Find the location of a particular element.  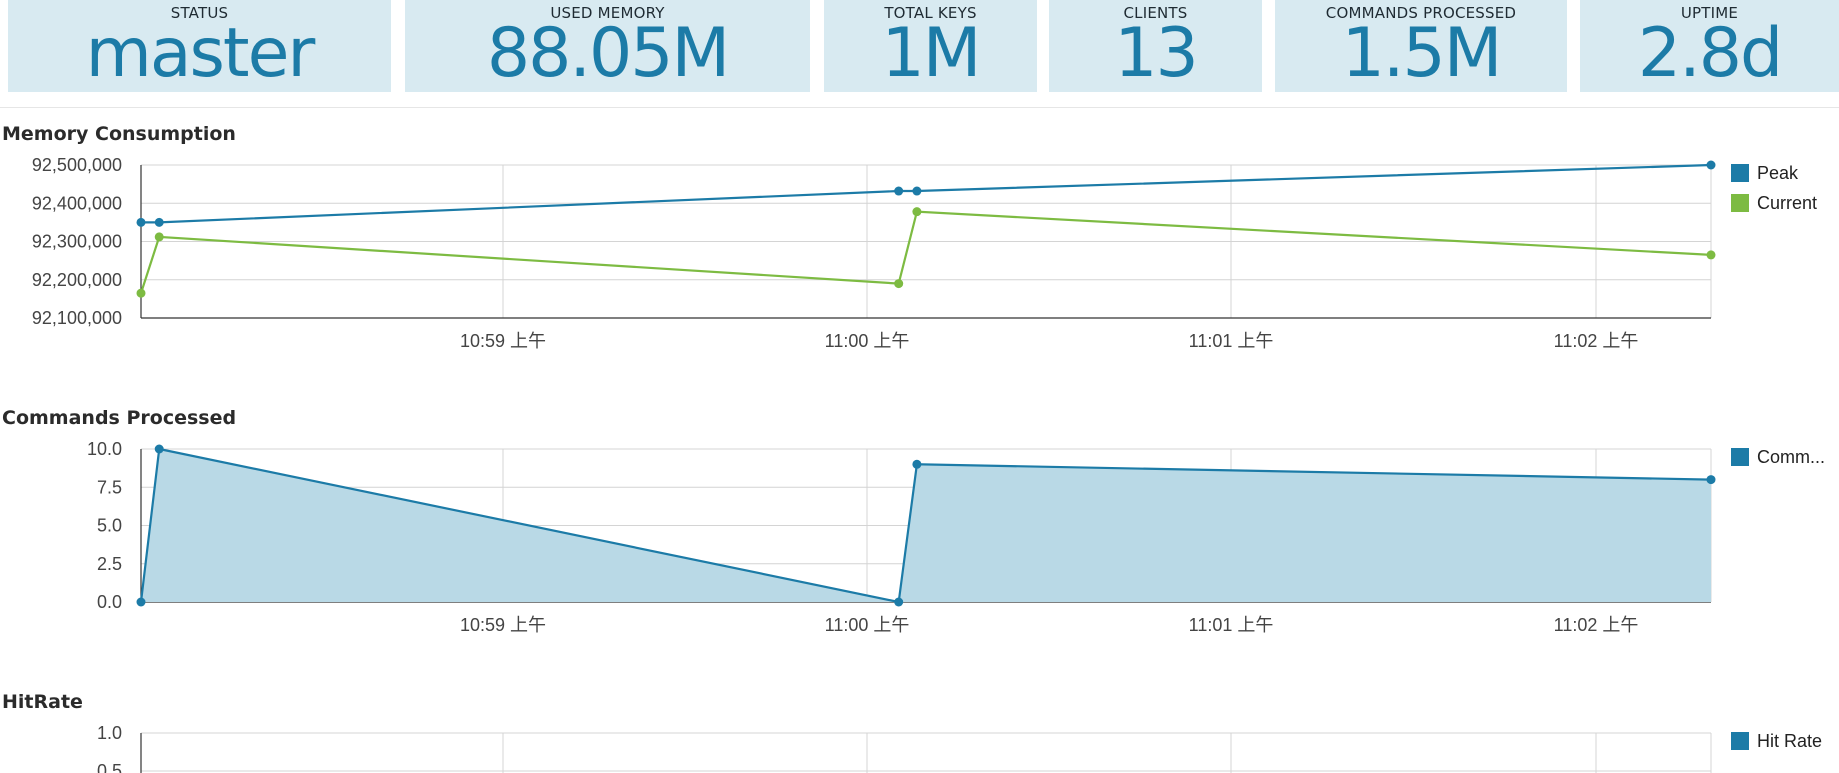

stat-card-status: STATUS master is located at coordinates (199, 46).